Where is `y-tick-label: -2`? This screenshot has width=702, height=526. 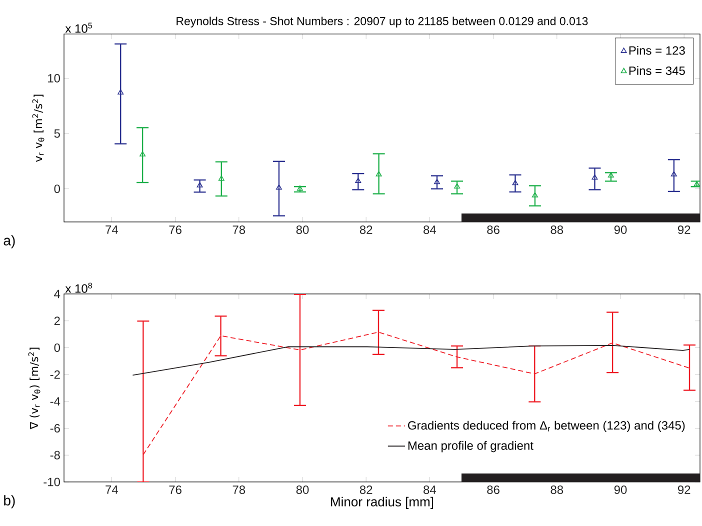 y-tick-label: -2 is located at coordinates (55, 374).